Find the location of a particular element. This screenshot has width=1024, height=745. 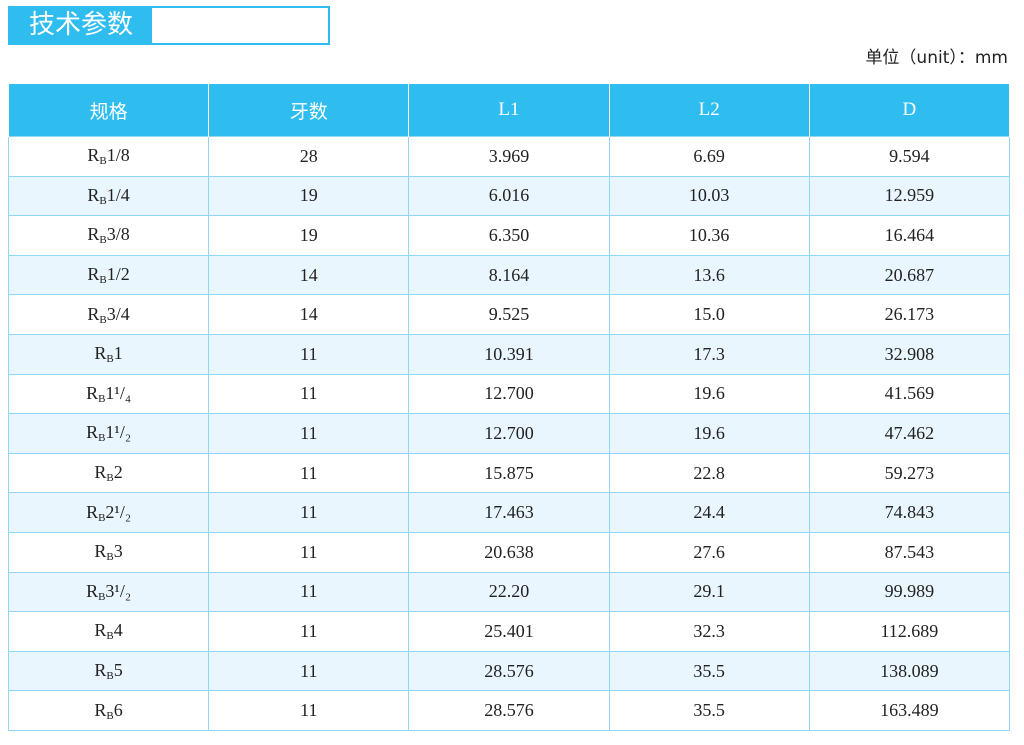

table-row: RB1/8 28 3.969 6.69 9.594 is located at coordinates (509, 156).